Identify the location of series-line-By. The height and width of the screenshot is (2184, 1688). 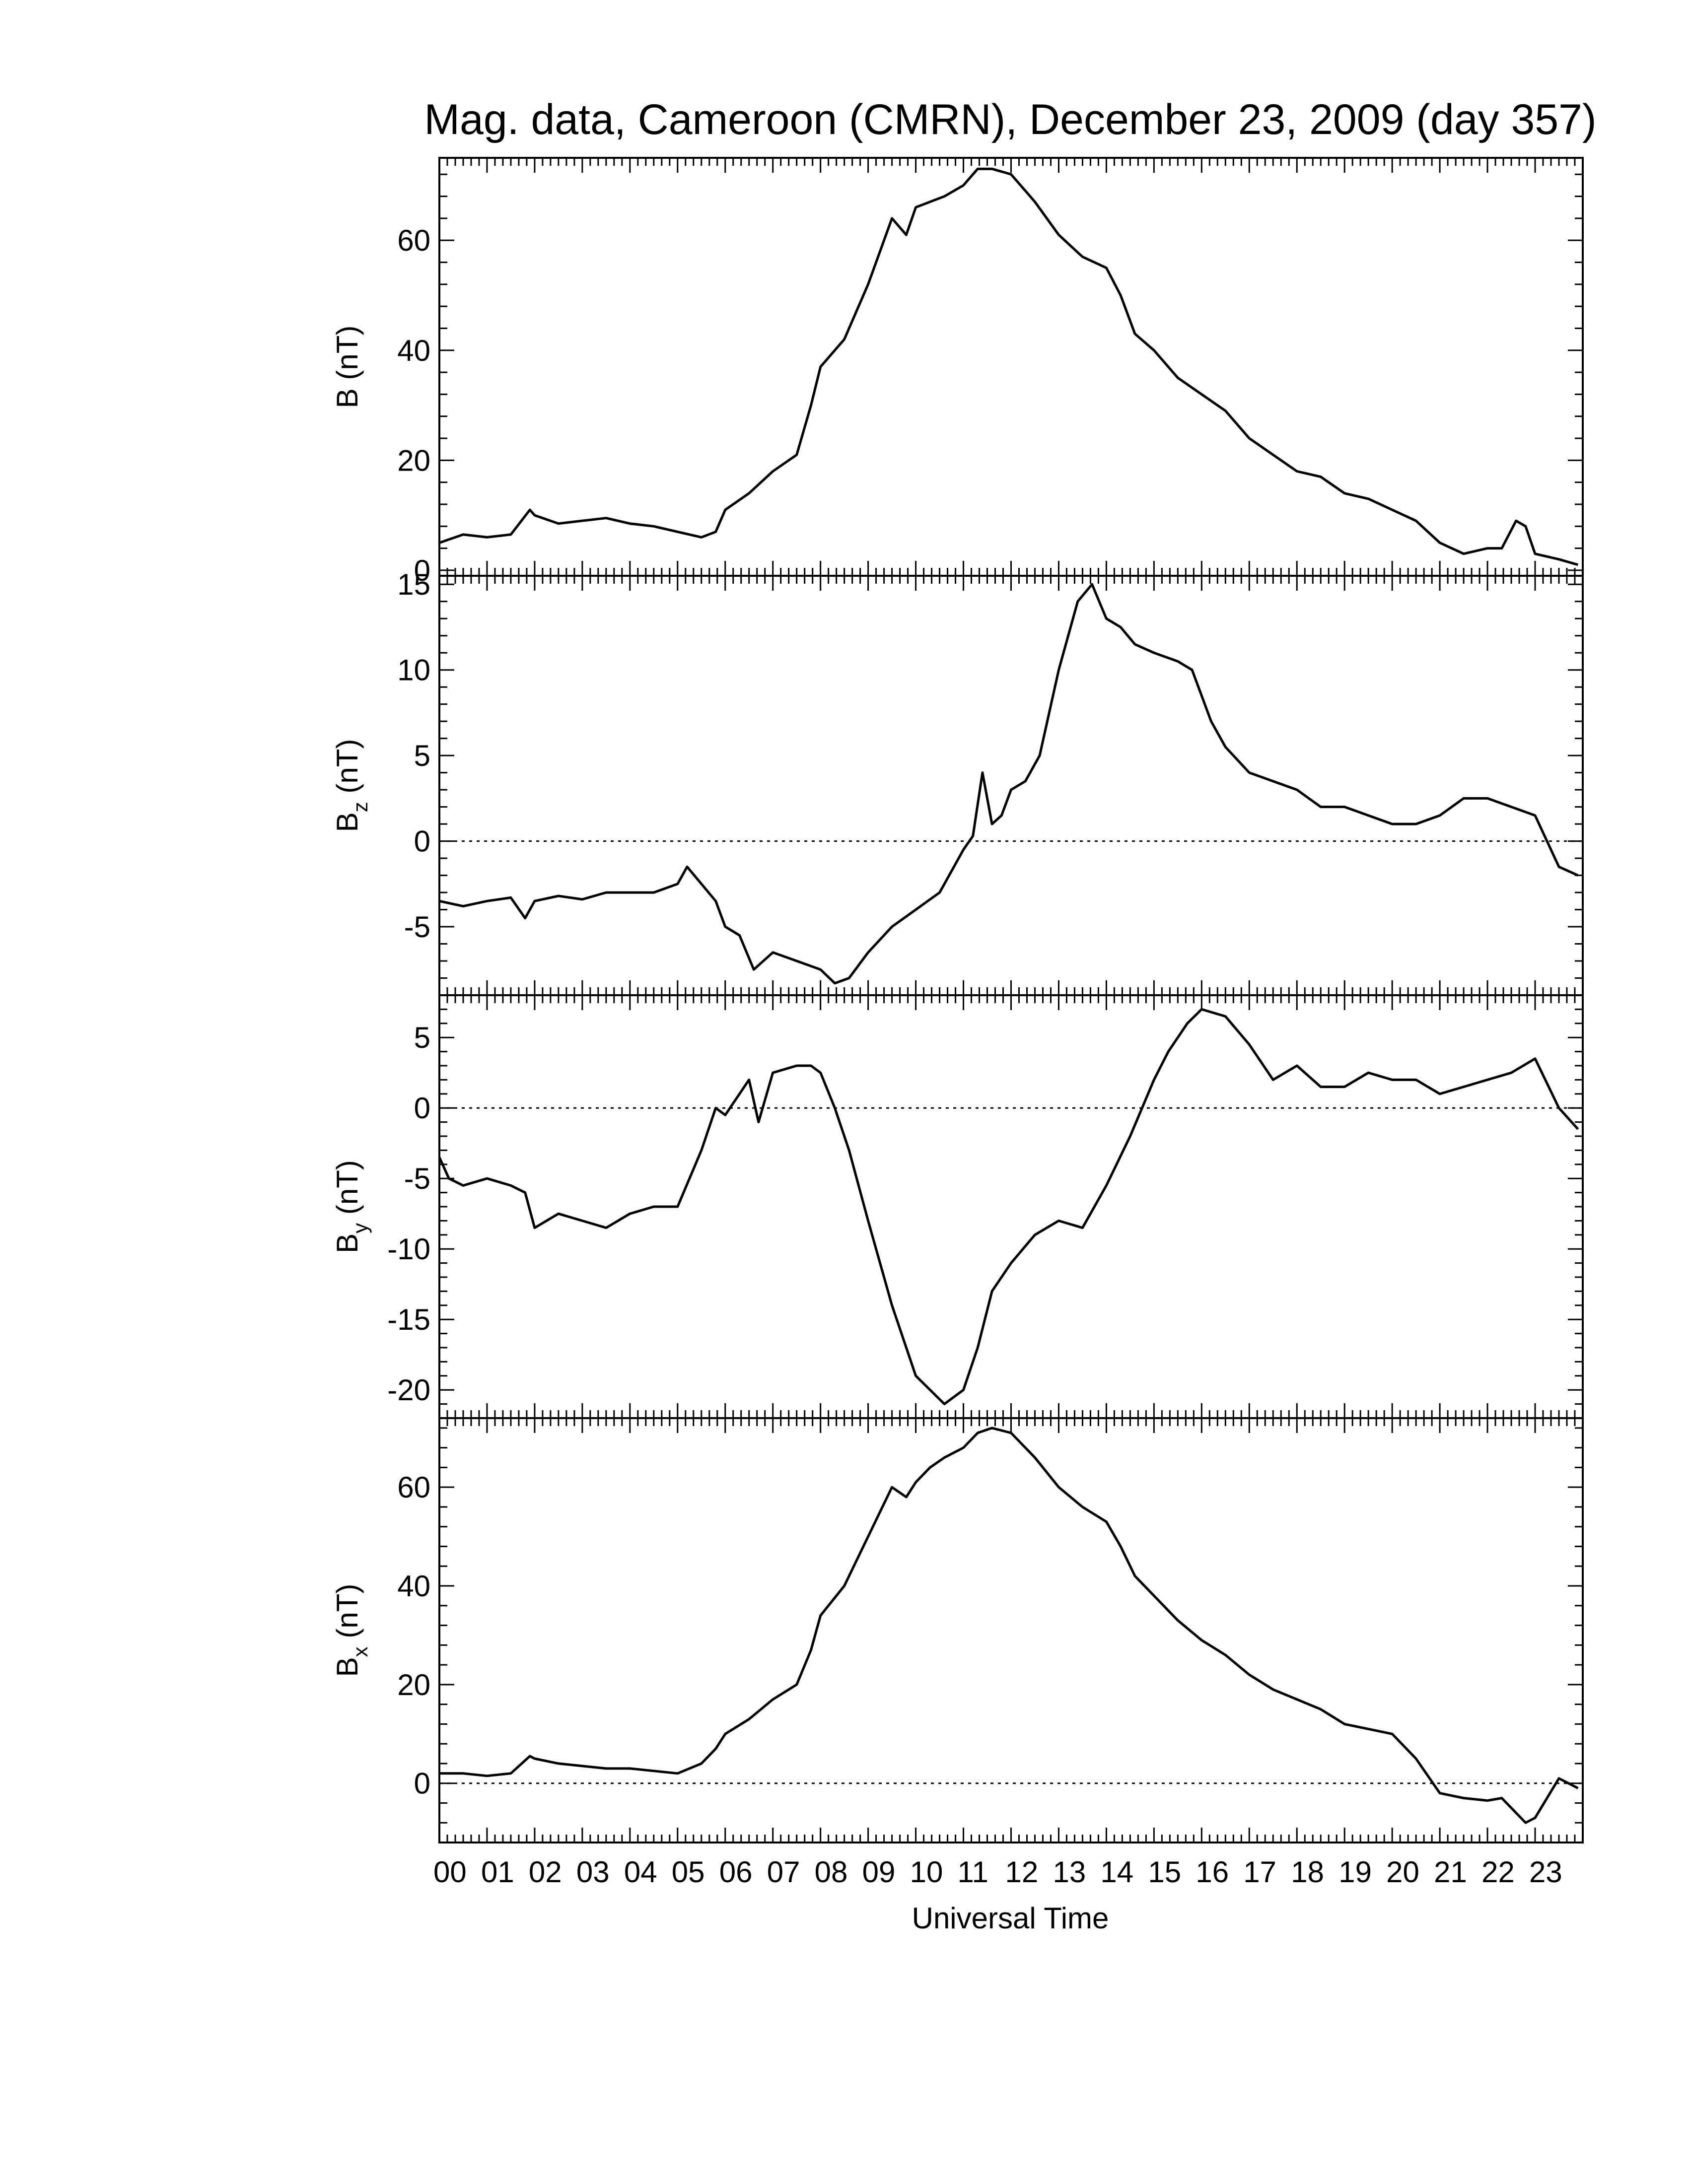
(1009, 1207).